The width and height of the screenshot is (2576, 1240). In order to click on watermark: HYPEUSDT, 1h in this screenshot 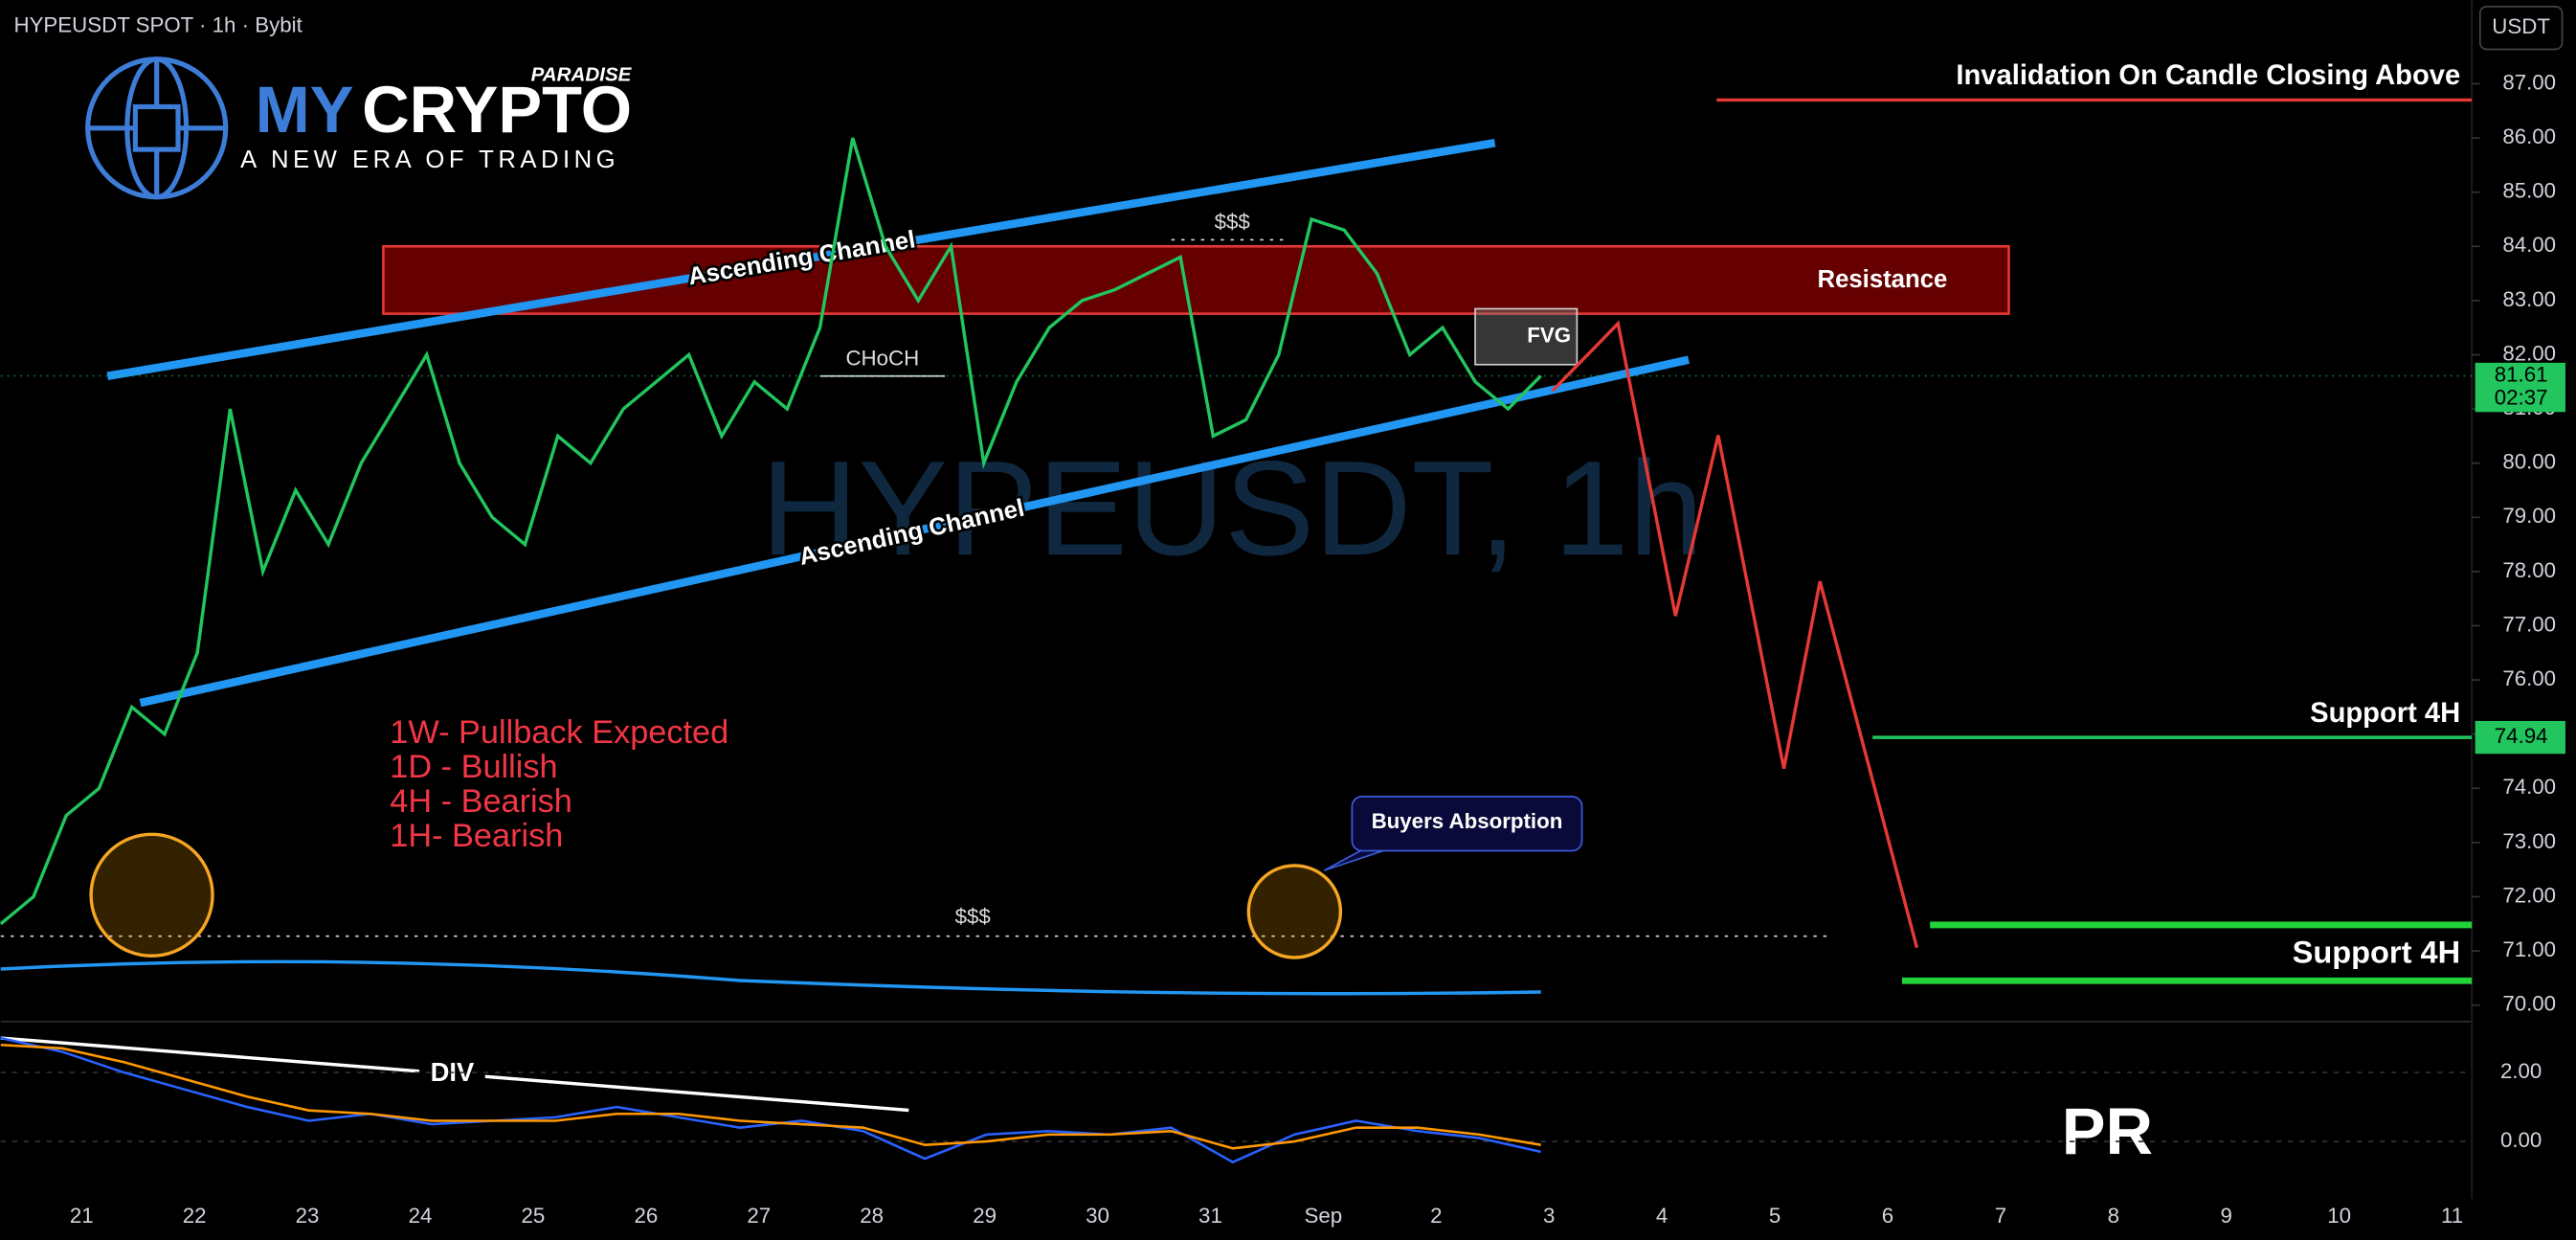, I will do `click(1233, 508)`.